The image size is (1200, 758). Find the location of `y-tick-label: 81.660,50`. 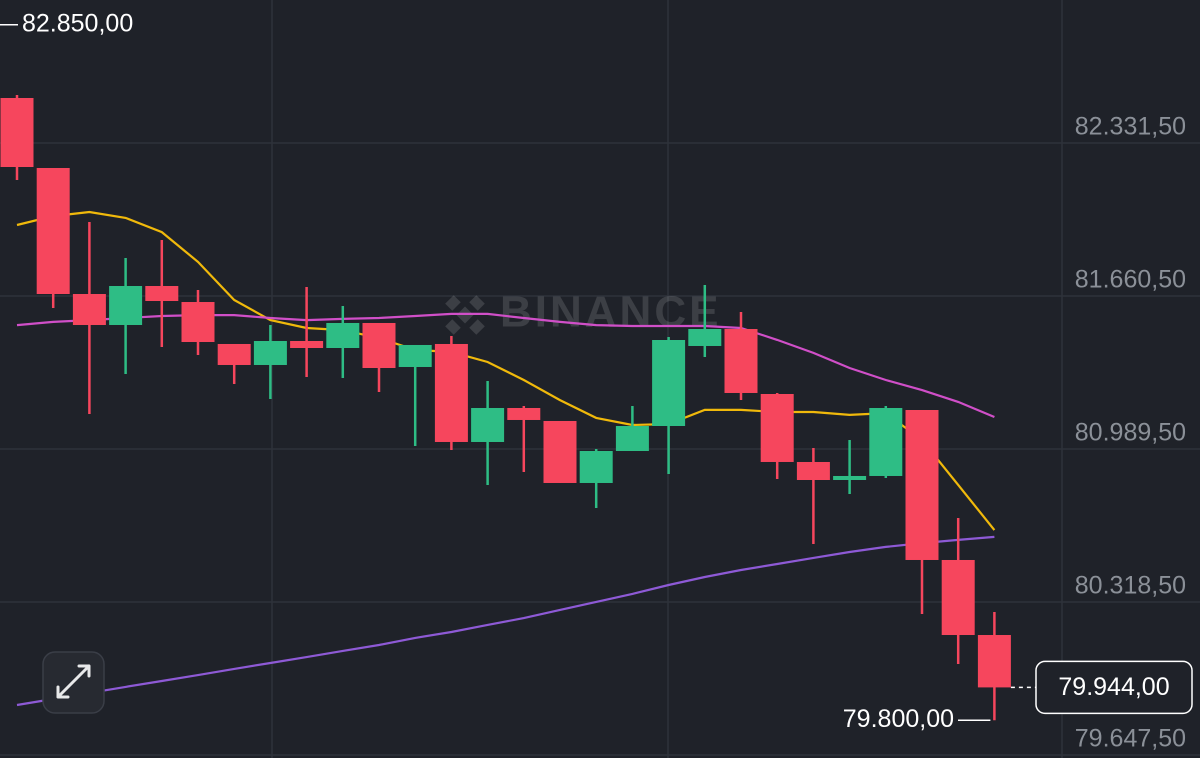

y-tick-label: 81.660,50 is located at coordinates (1130, 280).